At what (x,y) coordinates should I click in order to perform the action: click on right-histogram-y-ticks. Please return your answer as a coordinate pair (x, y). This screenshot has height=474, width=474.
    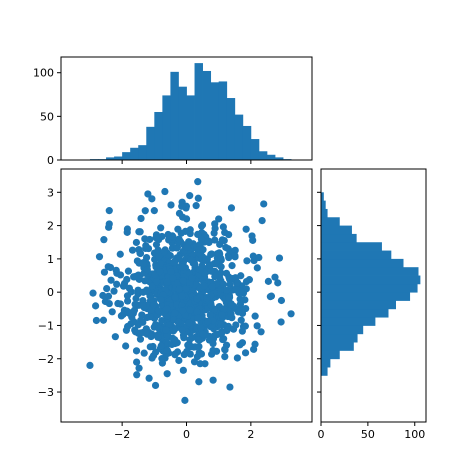
    Looking at the image, I should click on (319, 292).